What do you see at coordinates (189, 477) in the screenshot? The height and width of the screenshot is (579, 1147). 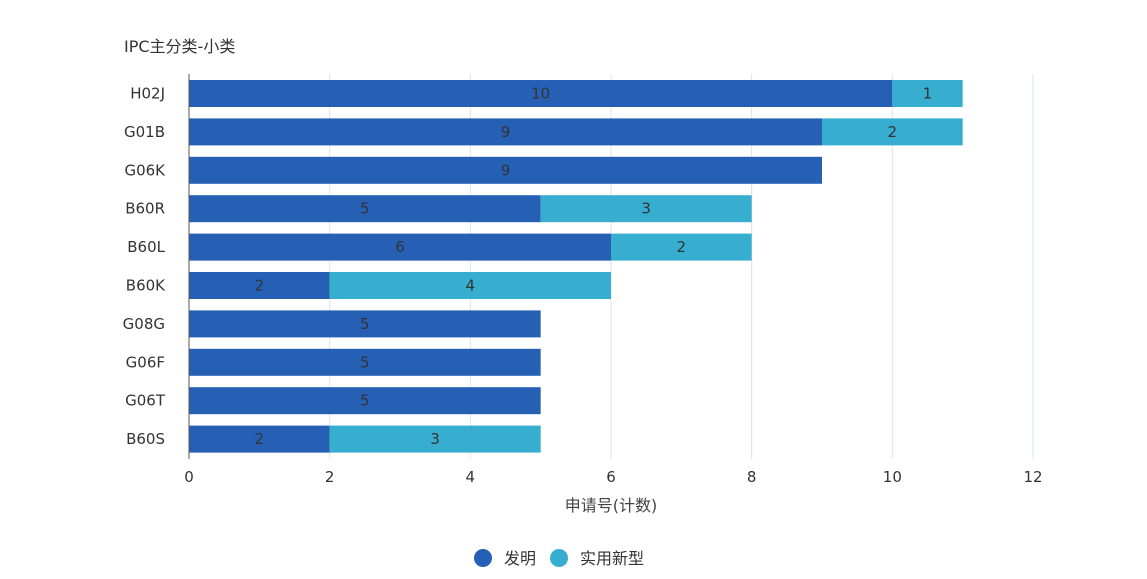 I see `x-tick-label: 0` at bounding box center [189, 477].